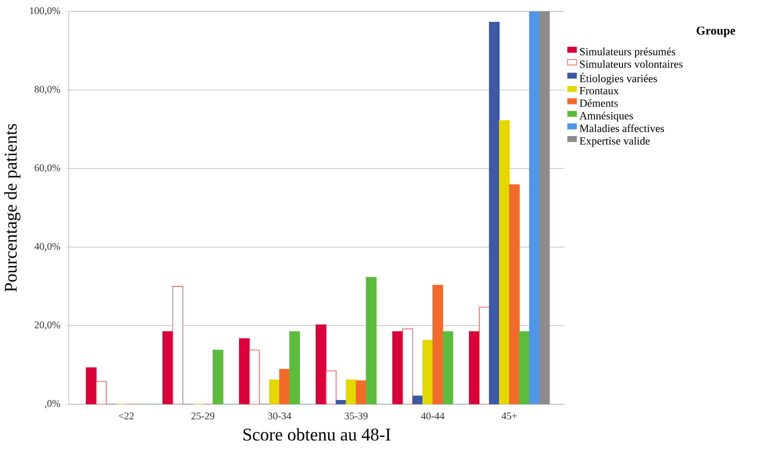  What do you see at coordinates (631, 64) in the screenshot?
I see `legend-label: Simulateurs volontaires` at bounding box center [631, 64].